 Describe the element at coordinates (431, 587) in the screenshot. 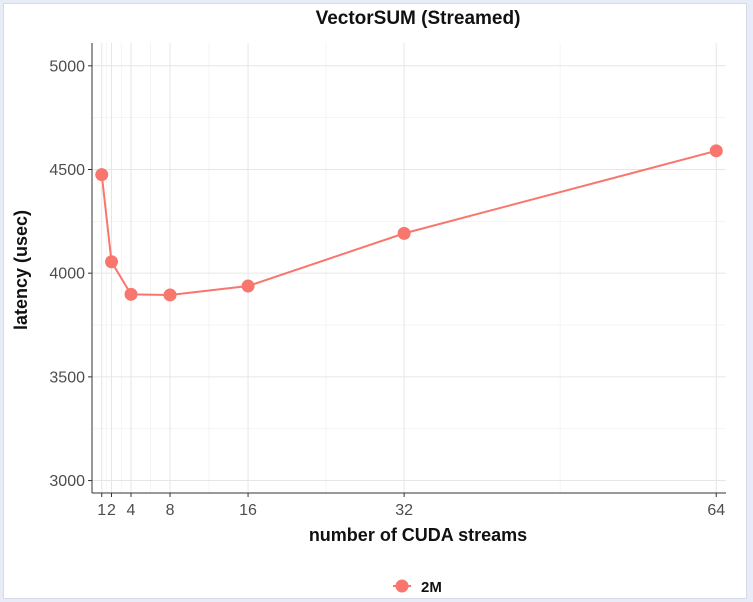

I see `legend-label-2m: 2M` at that location.